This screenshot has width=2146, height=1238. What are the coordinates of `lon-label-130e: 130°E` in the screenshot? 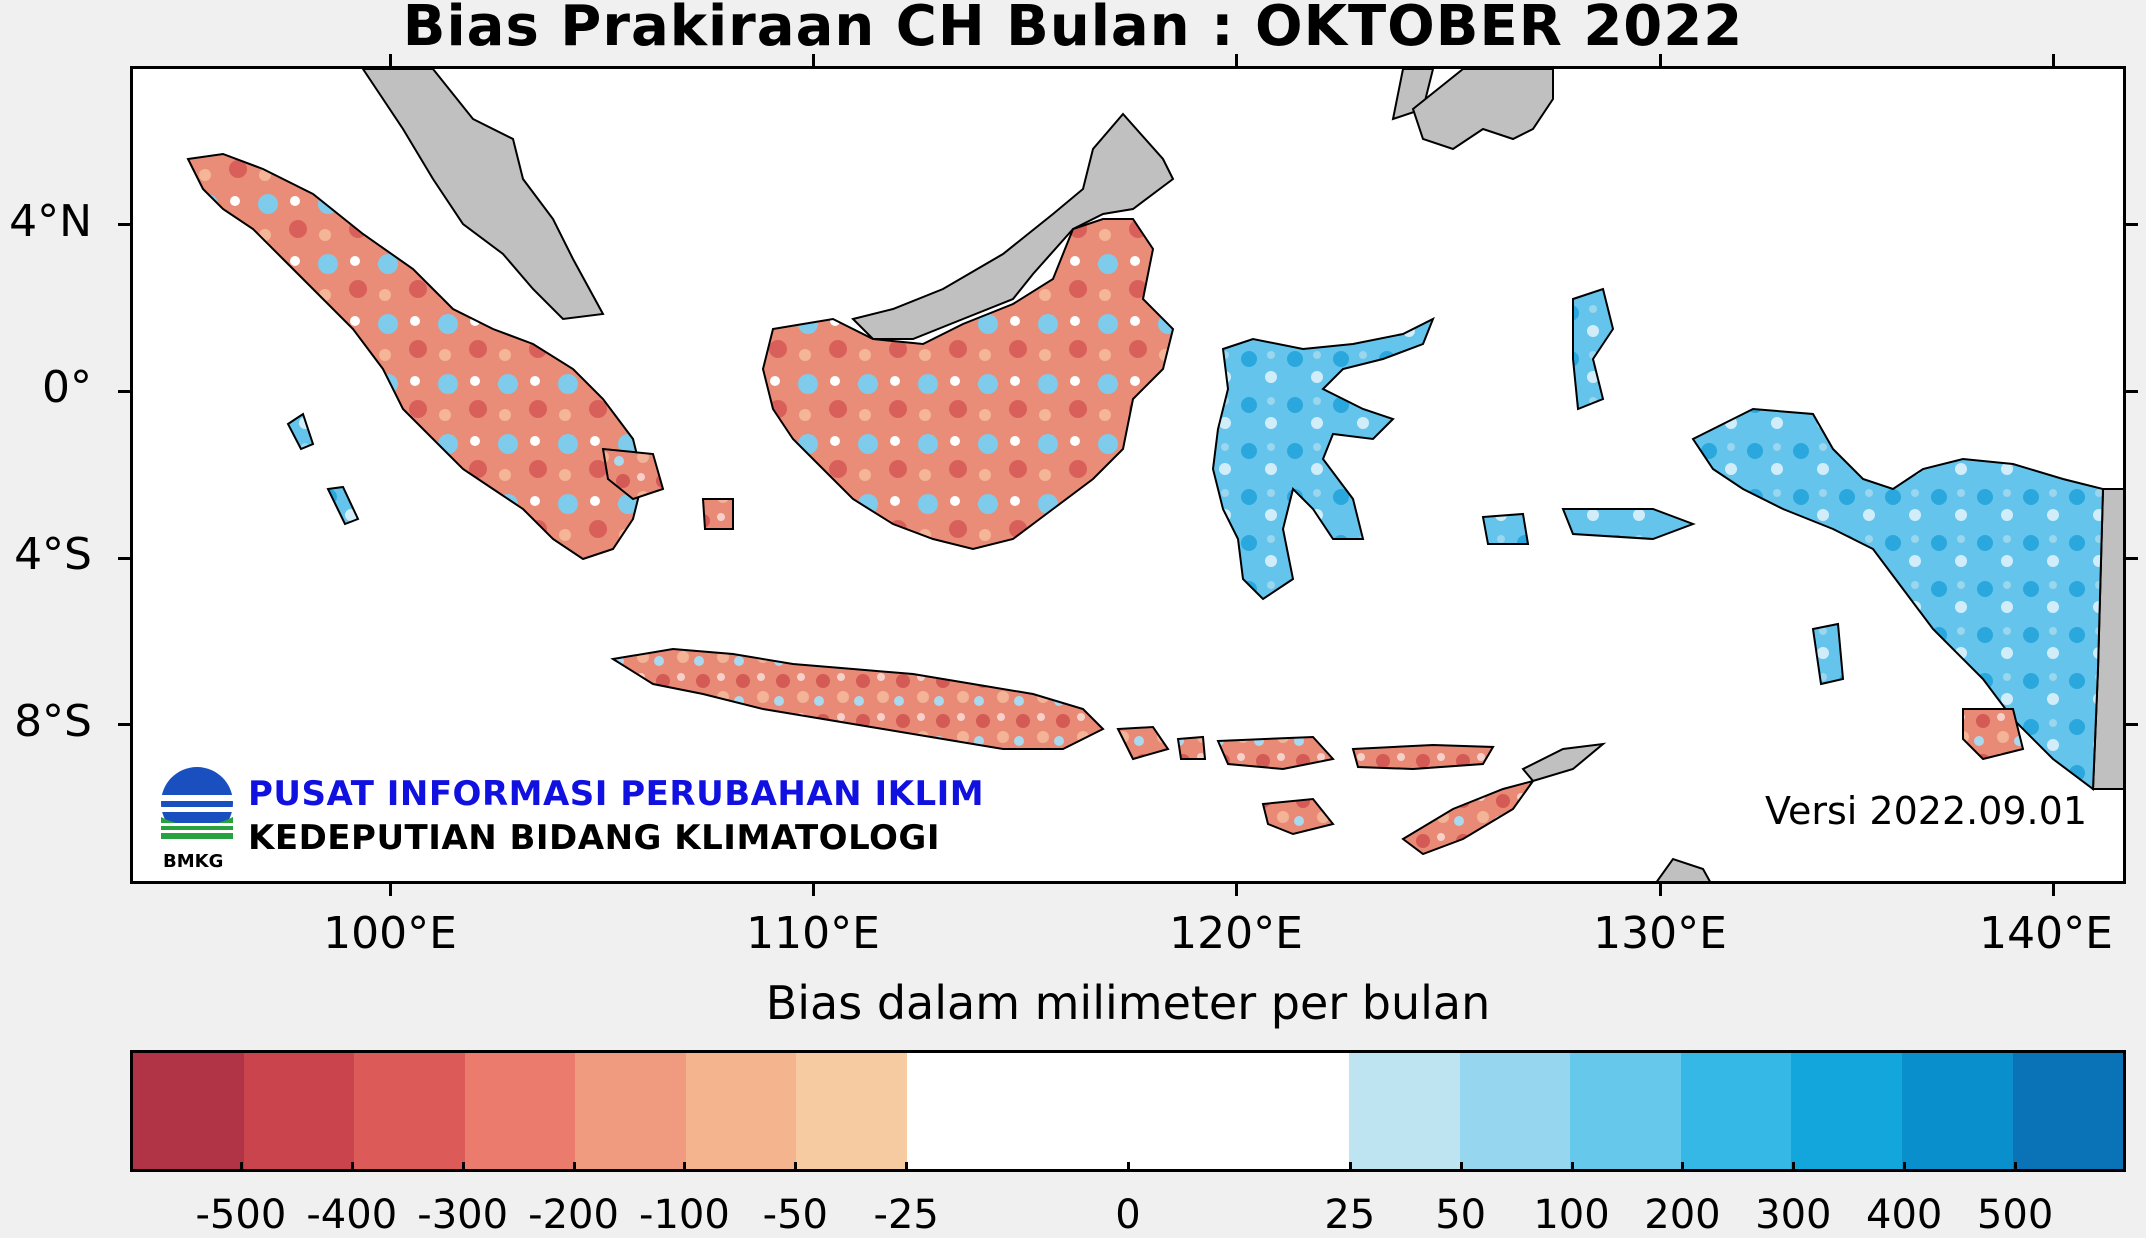 It's located at (1660, 933).